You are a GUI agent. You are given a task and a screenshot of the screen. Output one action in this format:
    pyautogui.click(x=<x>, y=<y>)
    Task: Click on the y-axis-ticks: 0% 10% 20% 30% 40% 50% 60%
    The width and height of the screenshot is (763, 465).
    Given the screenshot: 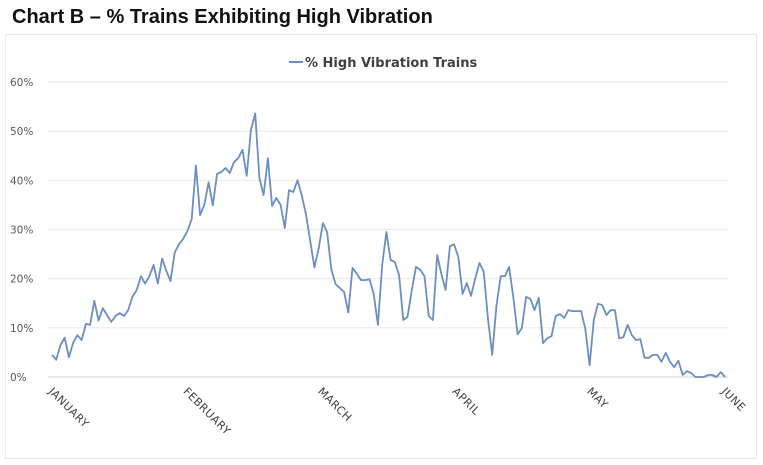 What is the action you would take?
    pyautogui.click(x=21, y=230)
    